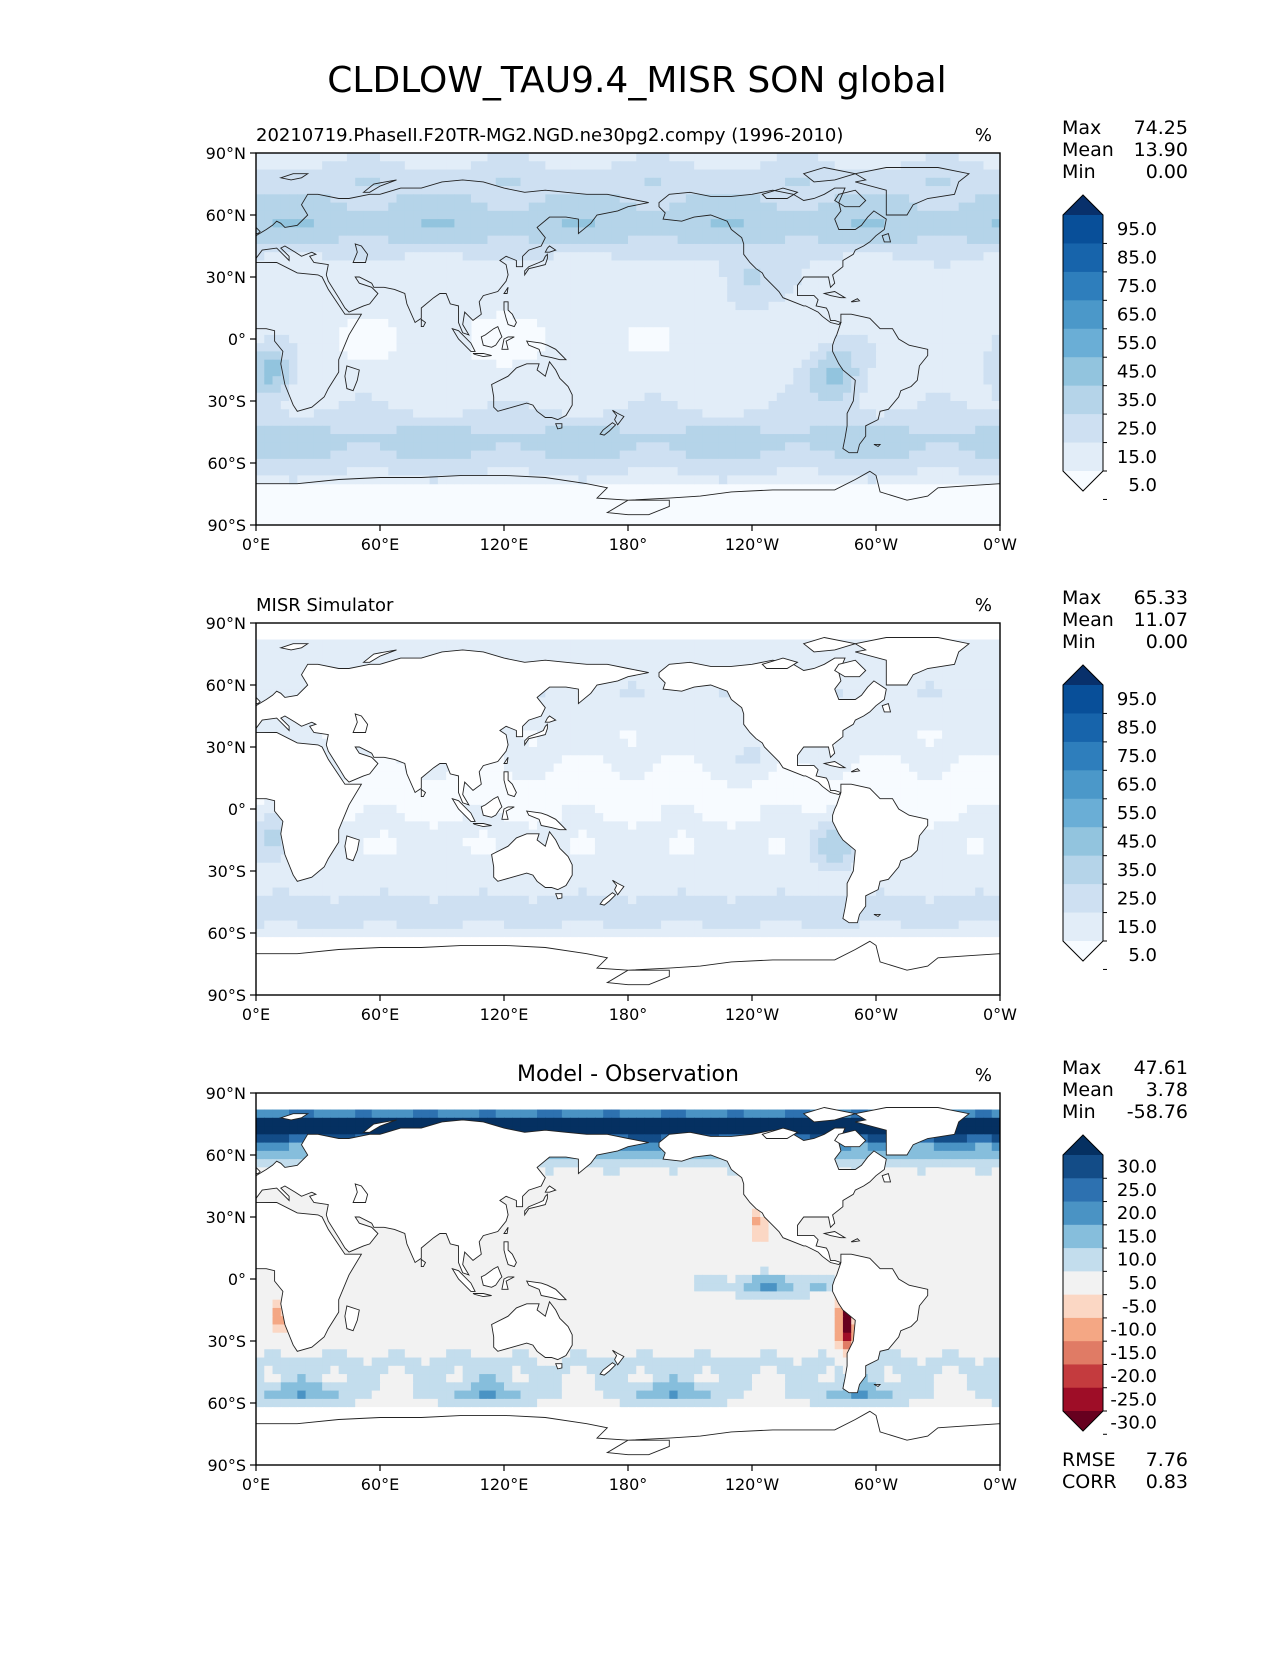 The height and width of the screenshot is (1654, 1275). I want to click on colorbar-label: 65.0, so click(1137, 785).